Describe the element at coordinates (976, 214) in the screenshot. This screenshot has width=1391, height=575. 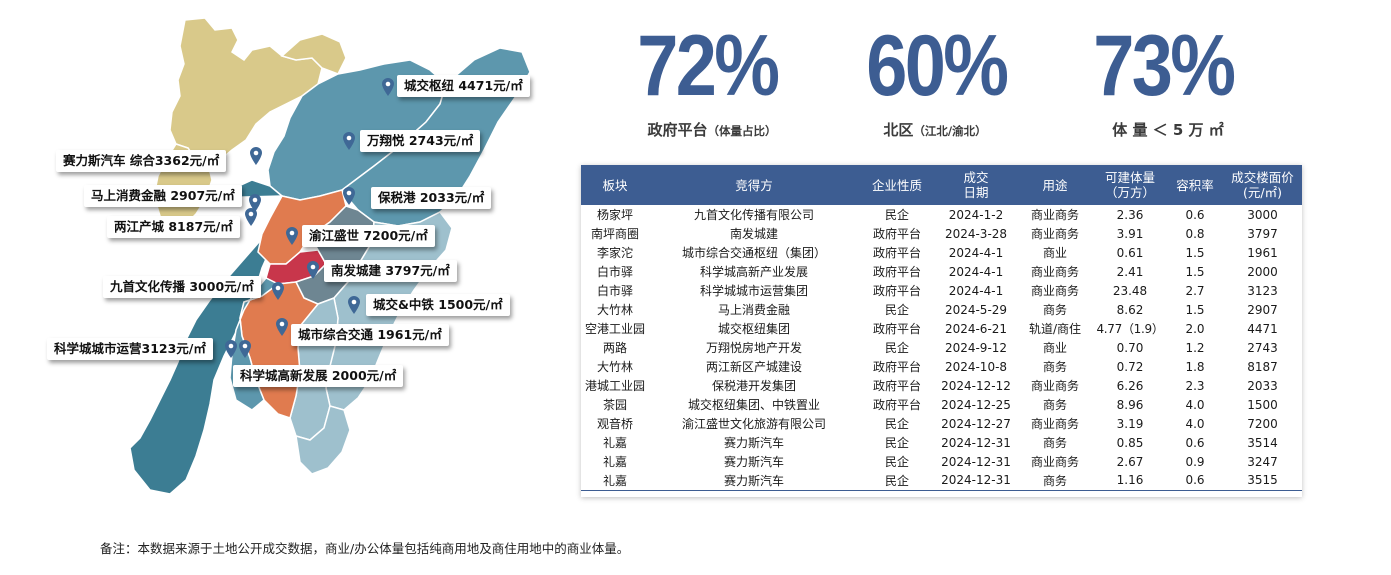
I see `cell-date: 2024-1-2` at that location.